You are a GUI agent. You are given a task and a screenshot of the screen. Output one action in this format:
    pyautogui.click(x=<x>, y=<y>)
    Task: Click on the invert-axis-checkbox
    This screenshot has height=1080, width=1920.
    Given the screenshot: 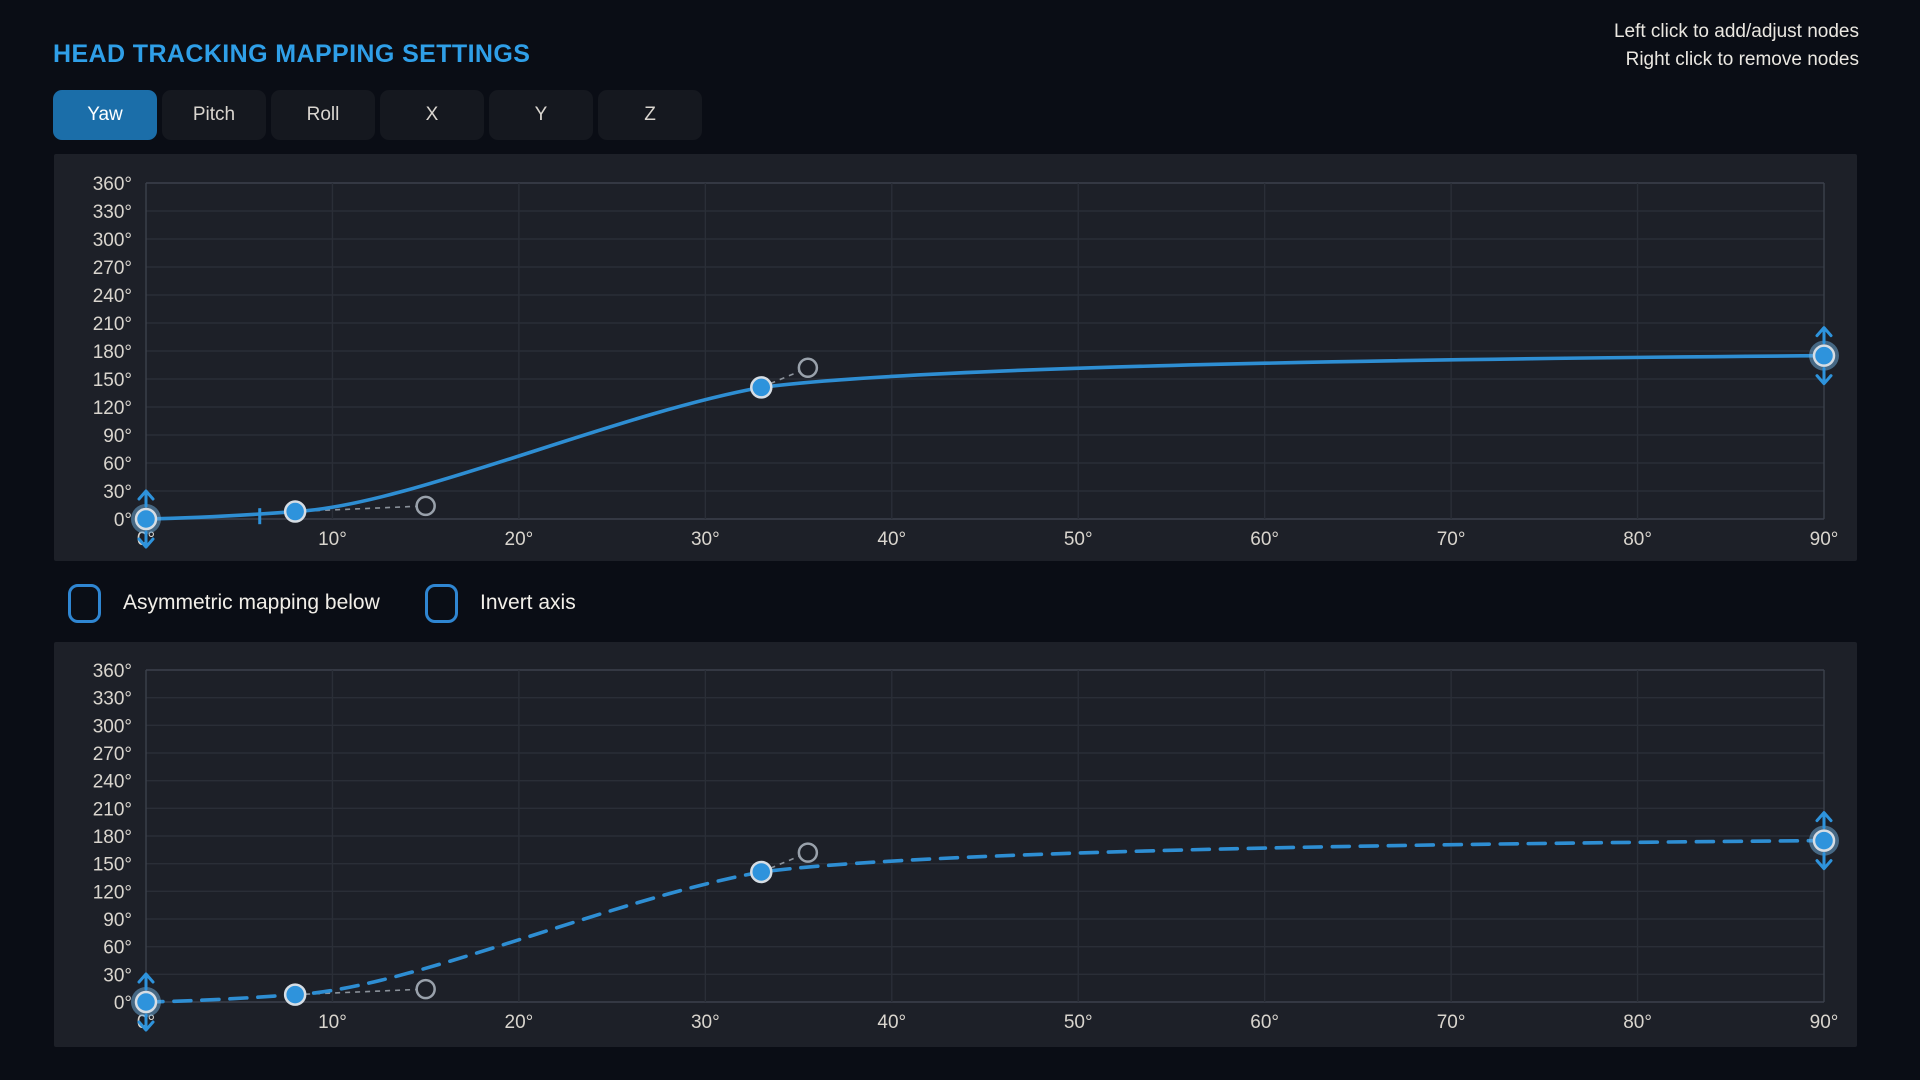 What is the action you would take?
    pyautogui.click(x=441, y=603)
    